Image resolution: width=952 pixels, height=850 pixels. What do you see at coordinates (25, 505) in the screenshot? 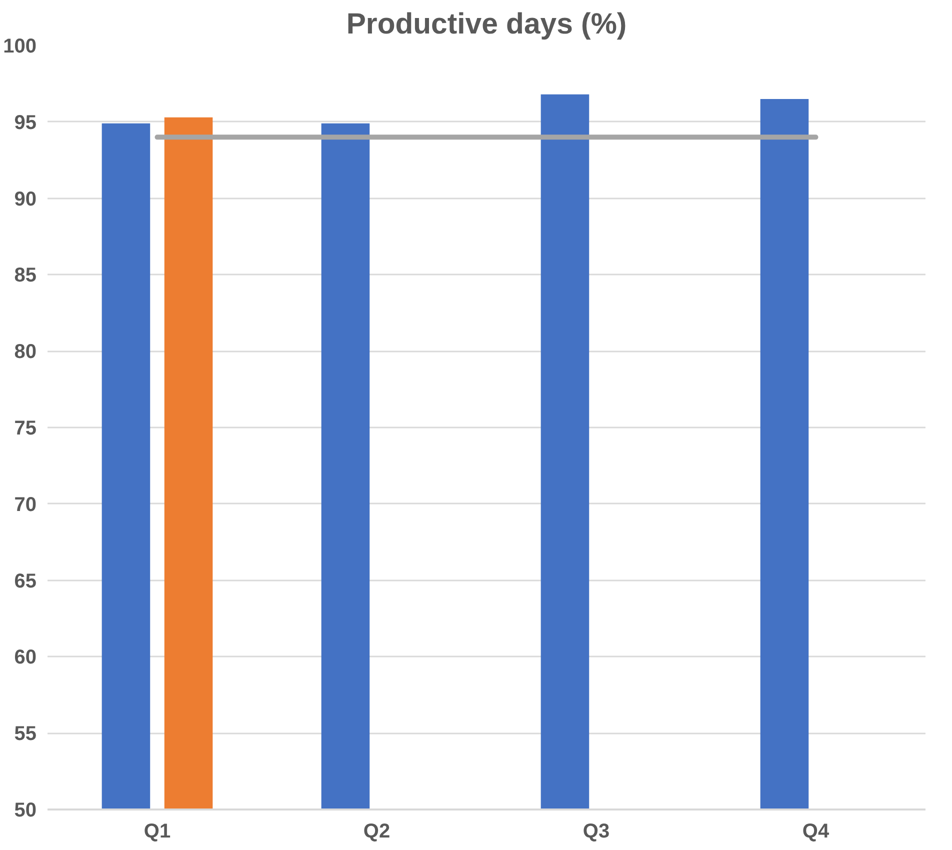
I see `y-tick-label: 70` at bounding box center [25, 505].